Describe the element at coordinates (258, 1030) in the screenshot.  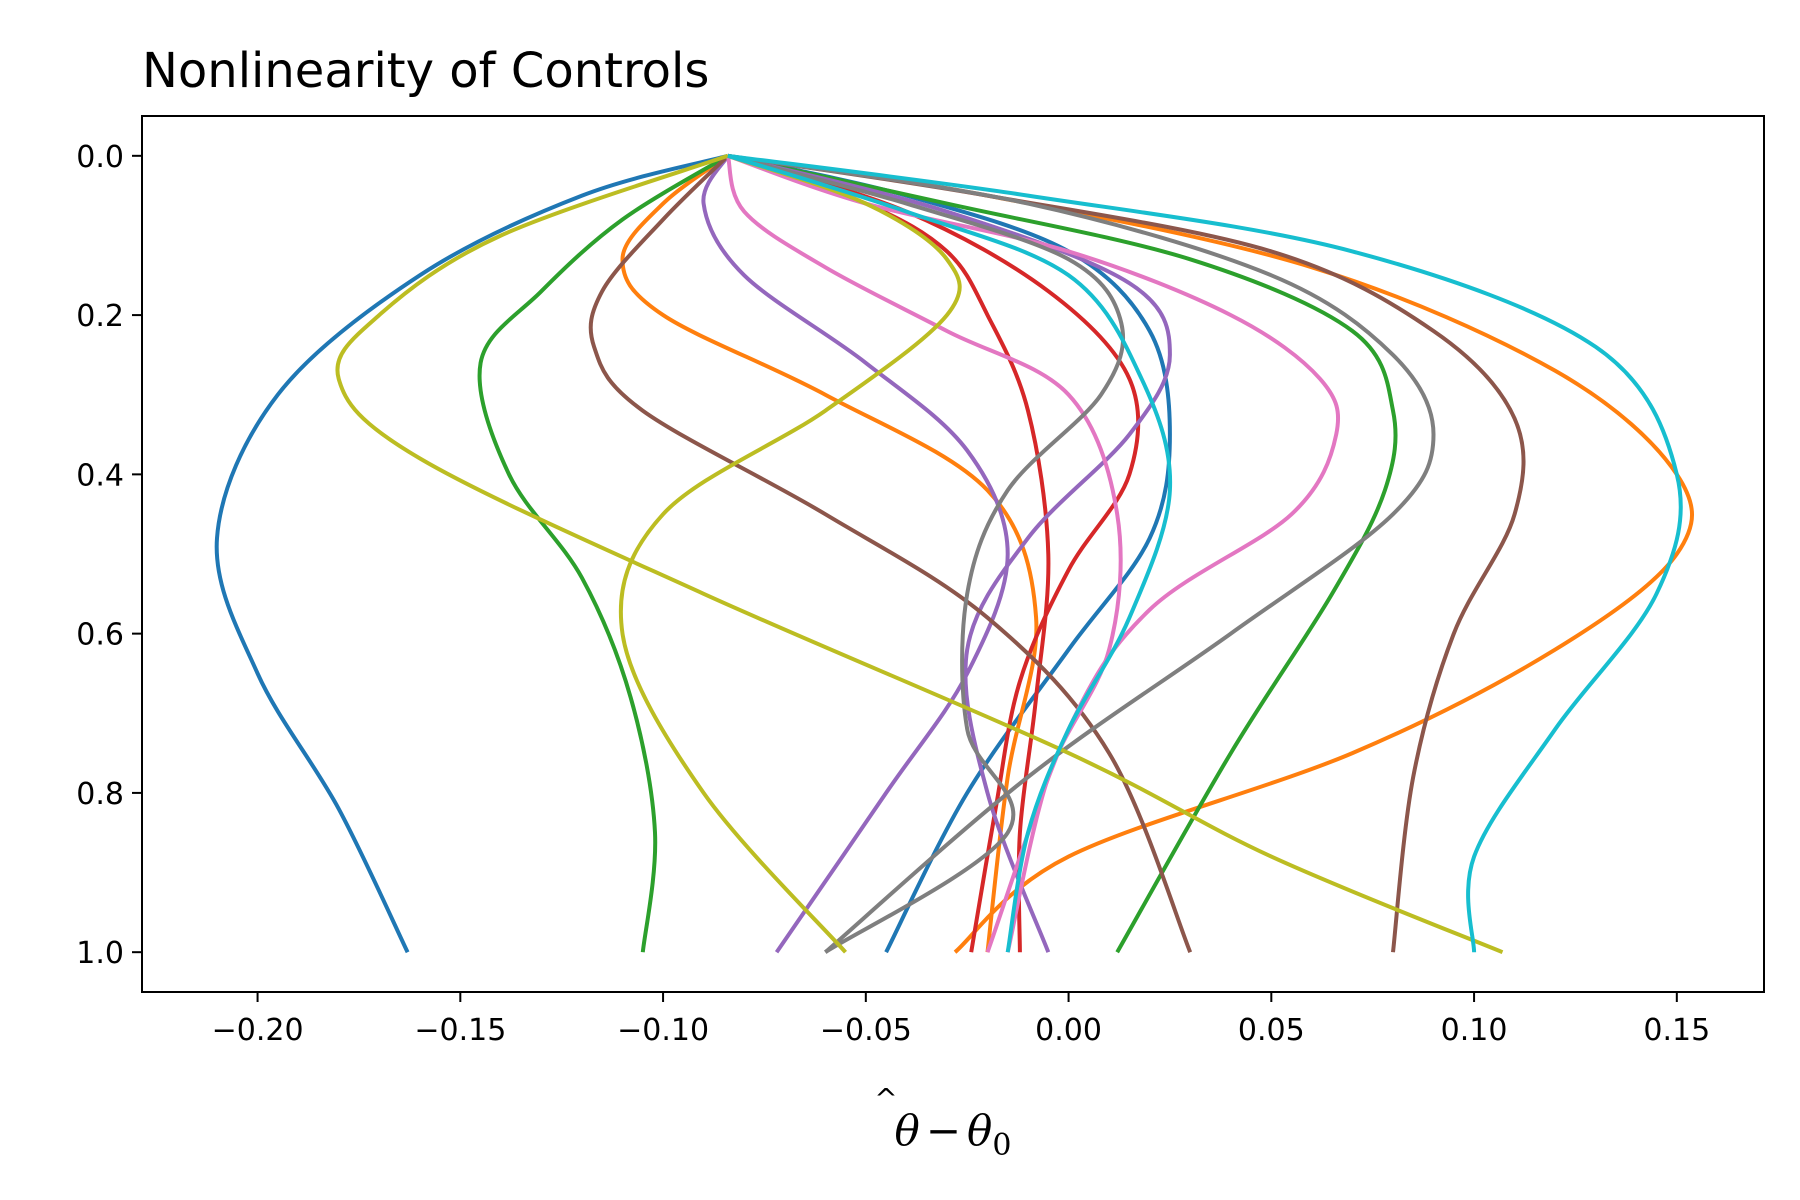
I see `x-tick-label: −0.20` at that location.